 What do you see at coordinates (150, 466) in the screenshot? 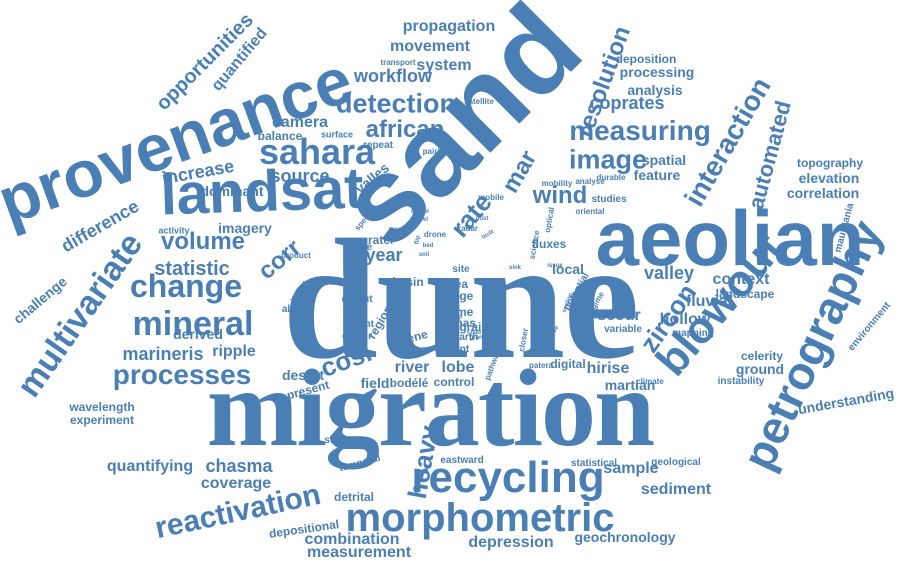
I see `word-quantifying: quantifying` at bounding box center [150, 466].